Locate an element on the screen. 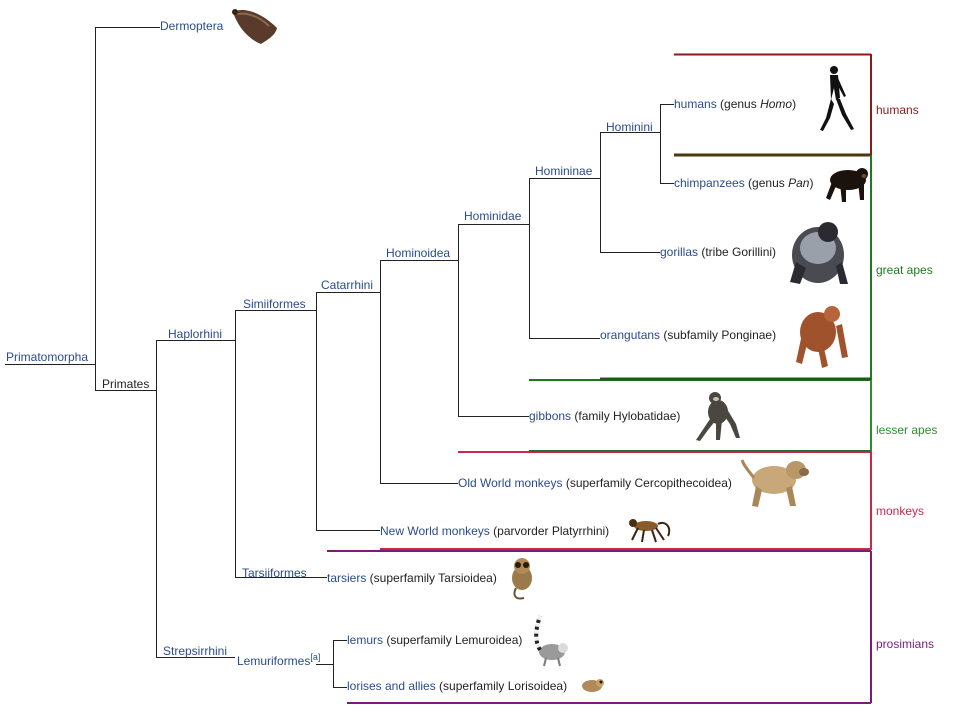 Image resolution: width=959 pixels, height=712 pixels. leaf-old-world-monkeys-link: Old World monkeys is located at coordinates (510, 483).